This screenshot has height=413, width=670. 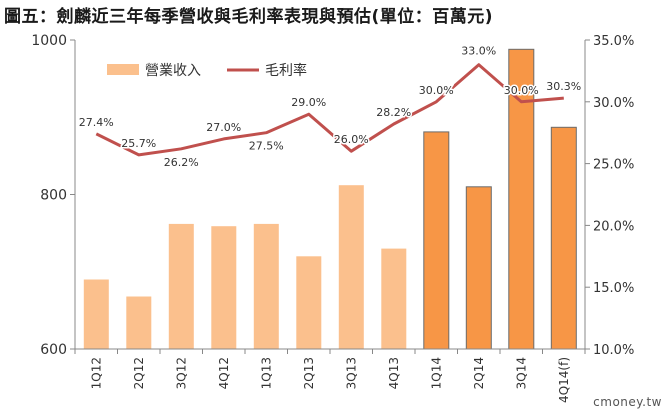 I want to click on margin-label-2Q12: 25.7%, so click(x=138, y=143).